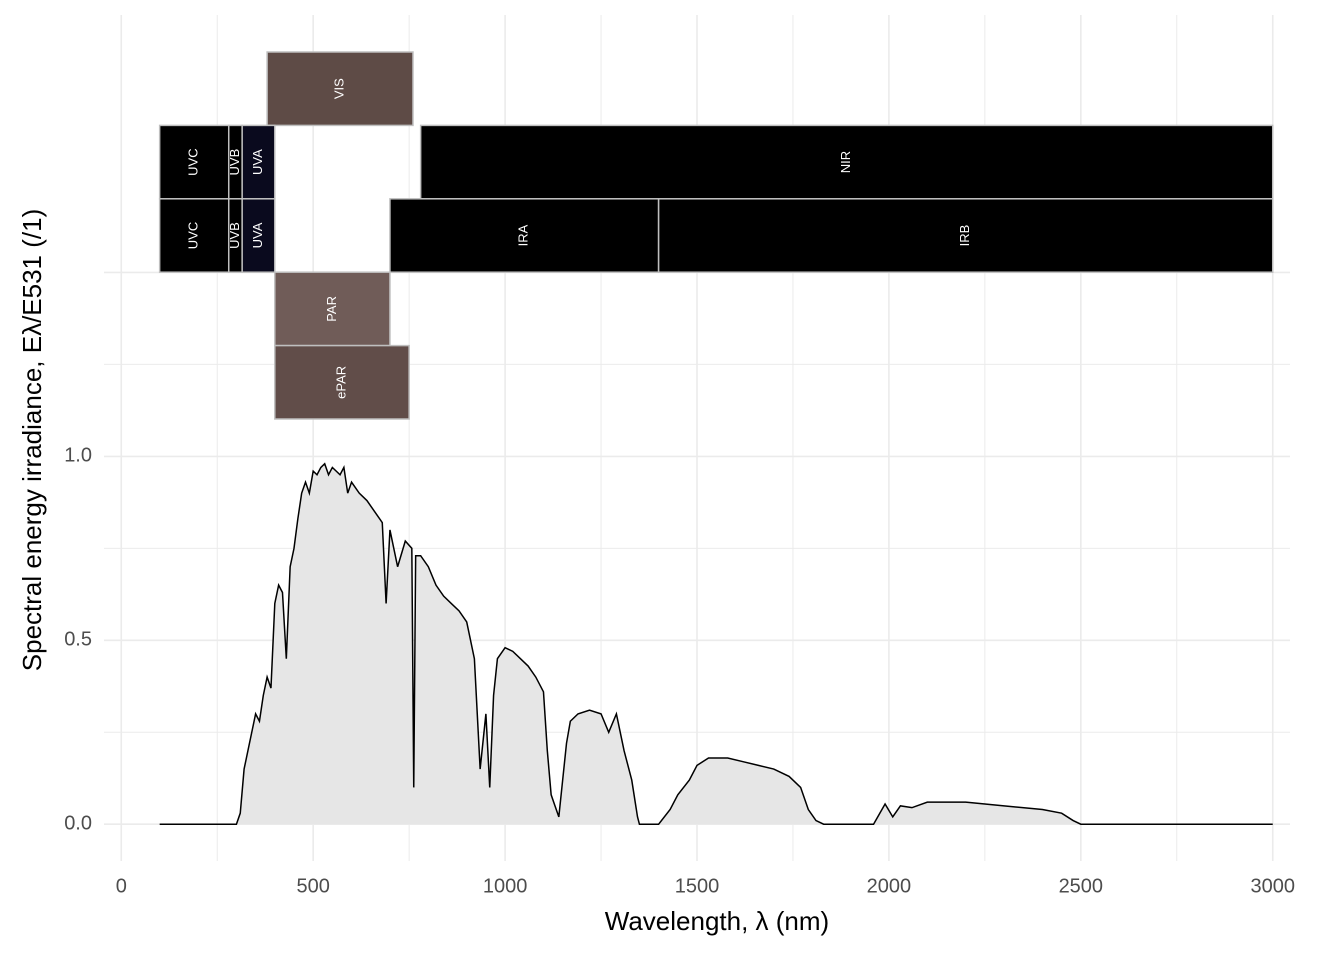 The image size is (1344, 960). I want to click on x-tick-label: 1500, so click(697, 886).